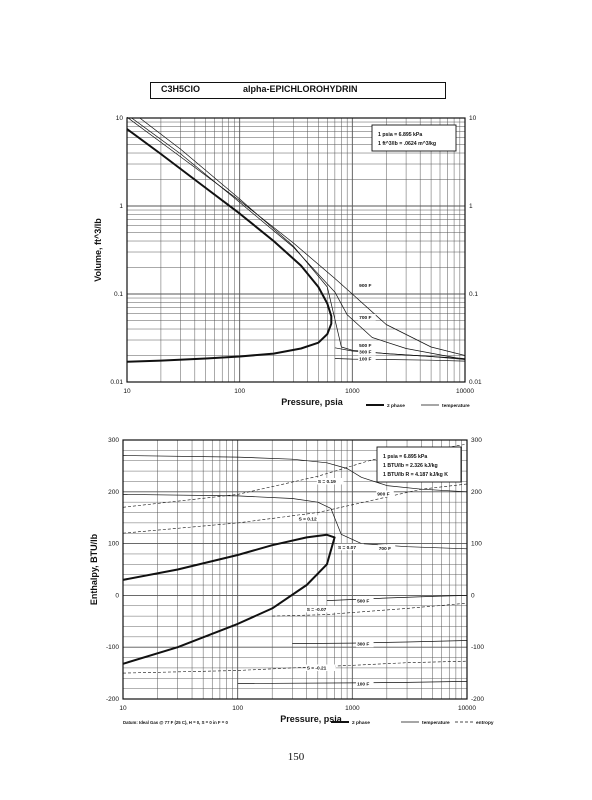  What do you see at coordinates (317, 668) in the screenshot?
I see `curve-label: S = -0.21` at bounding box center [317, 668].